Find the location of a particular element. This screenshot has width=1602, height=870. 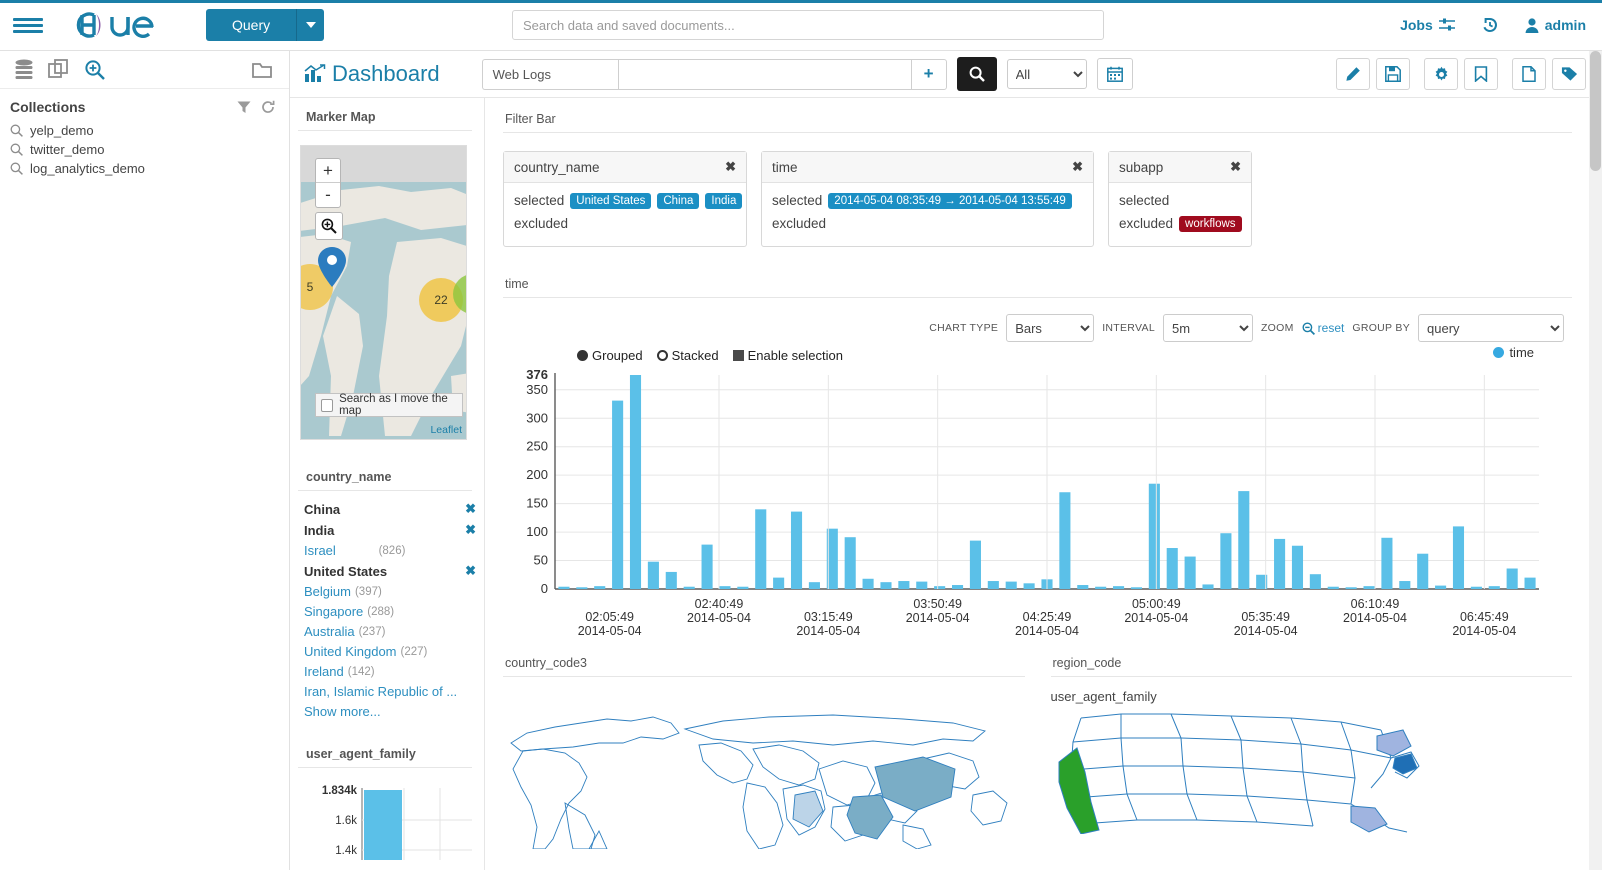

leaflet-attribution: Leaflet is located at coordinates (446, 430).